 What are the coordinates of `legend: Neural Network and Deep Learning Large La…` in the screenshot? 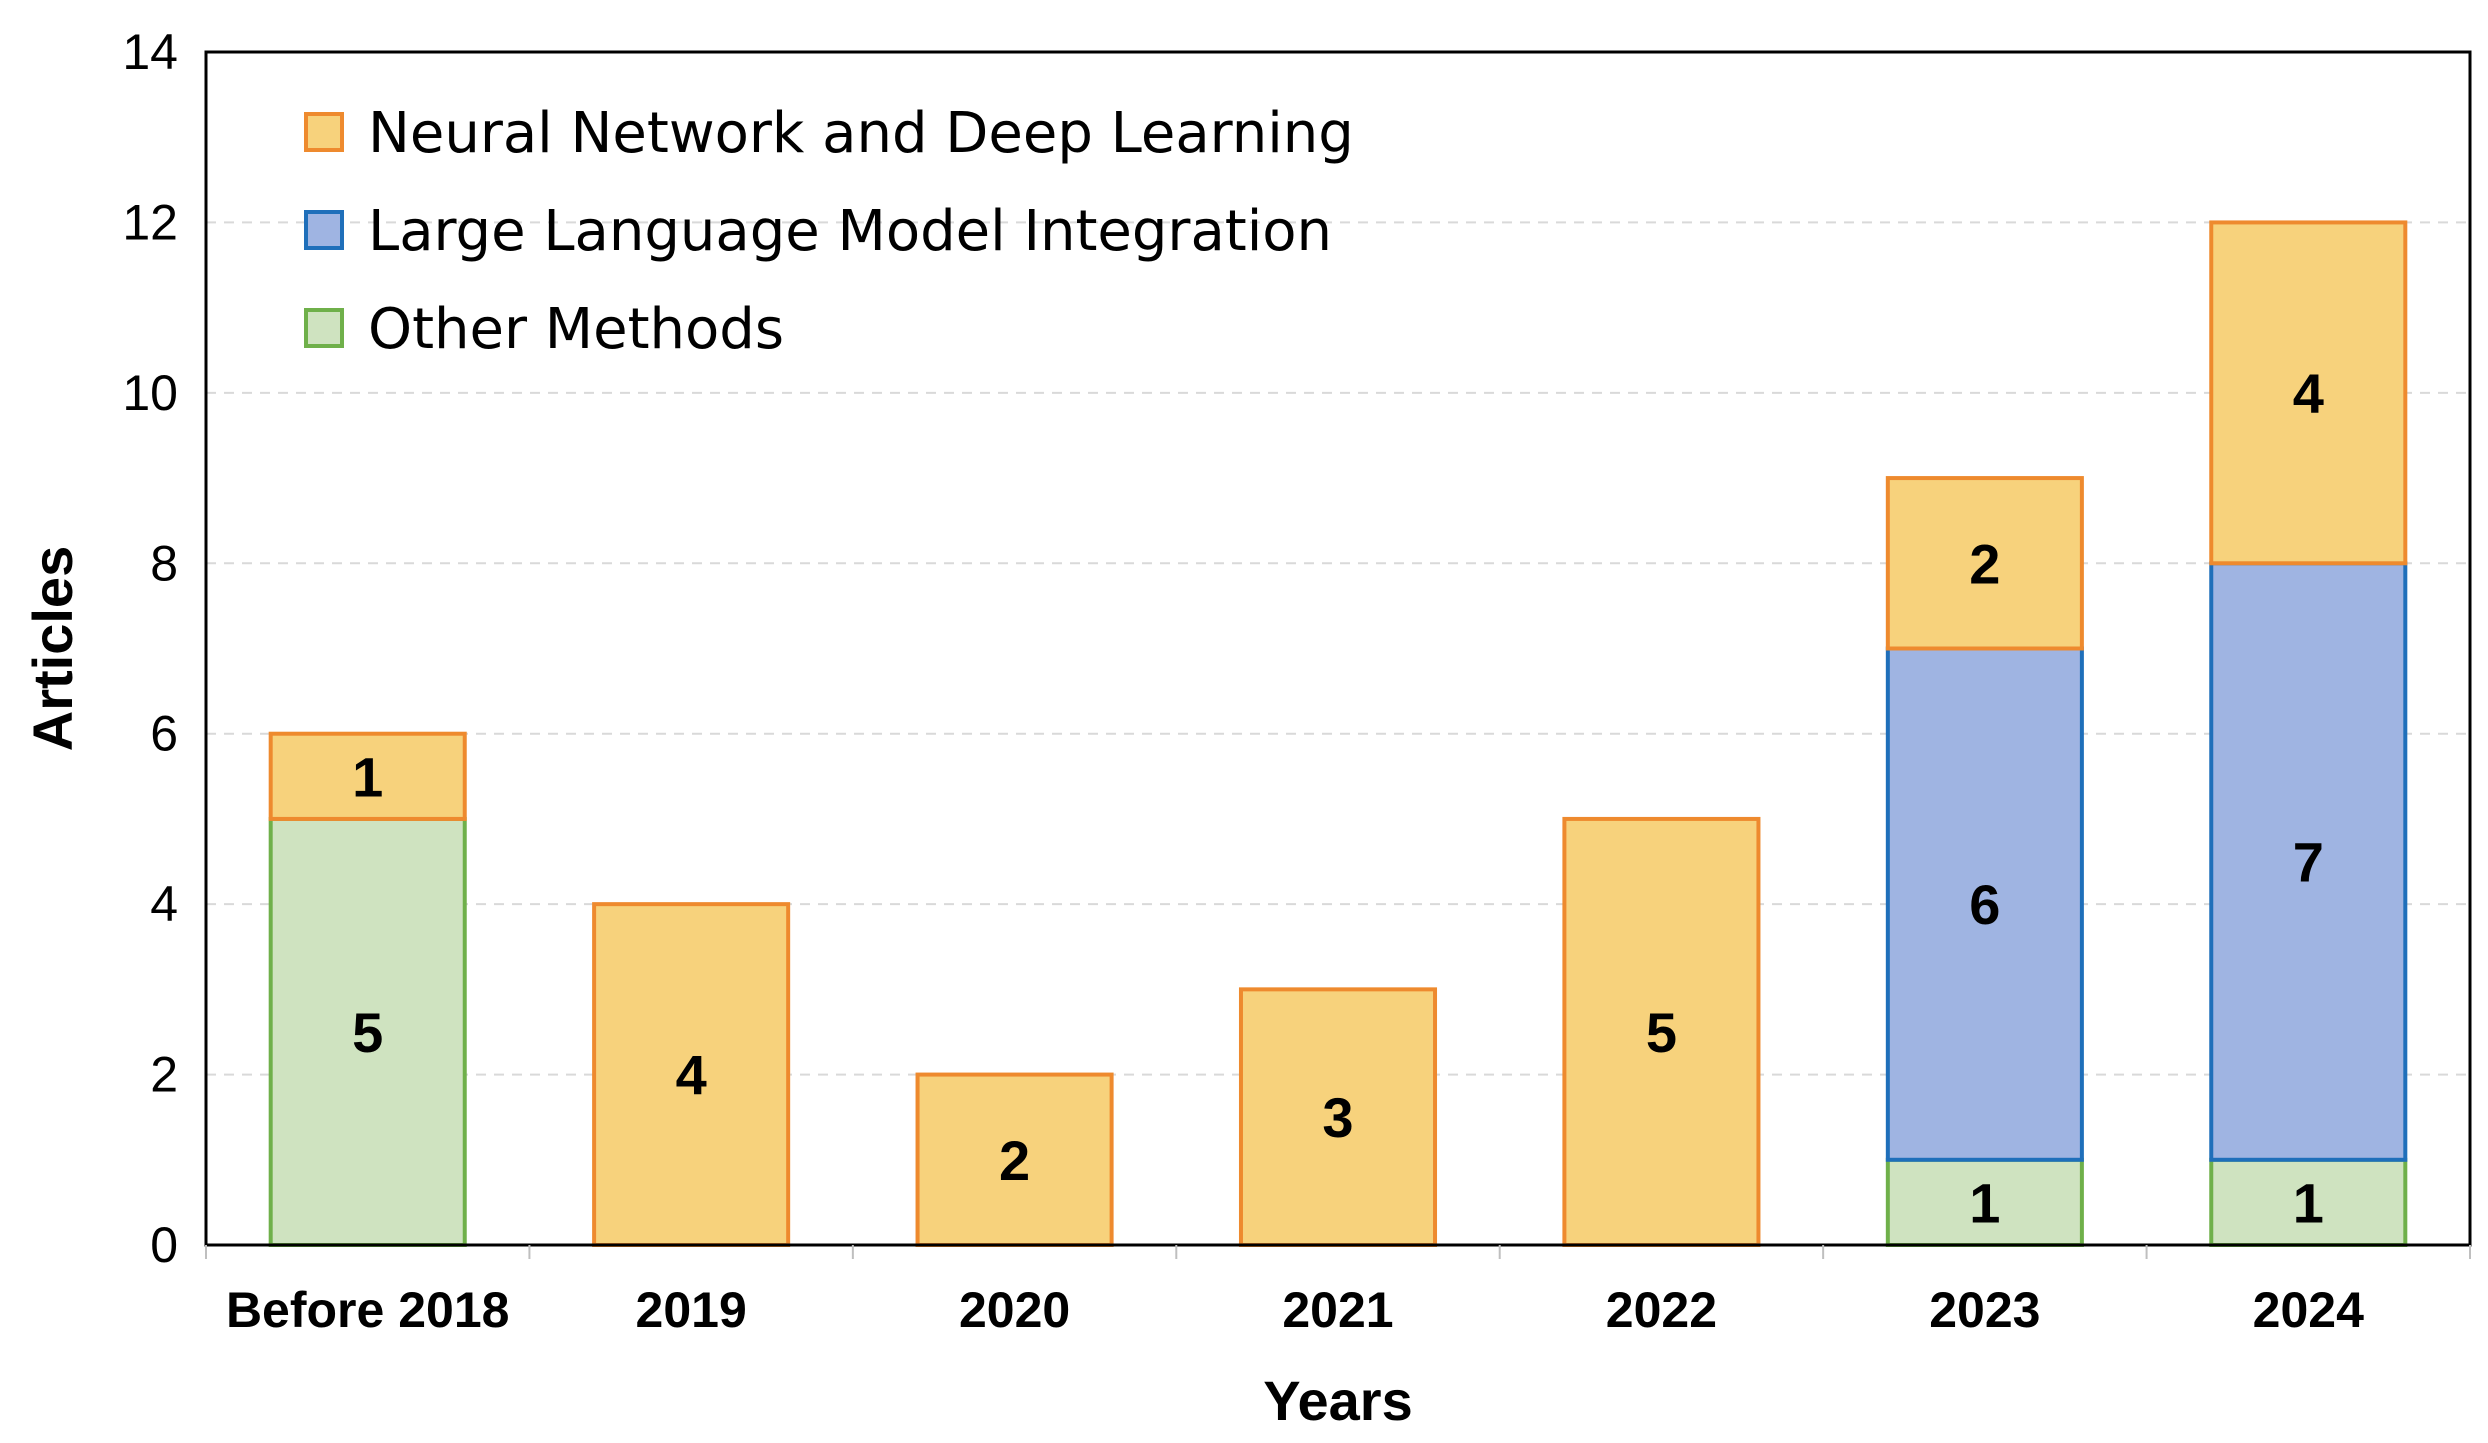 It's located at (829, 231).